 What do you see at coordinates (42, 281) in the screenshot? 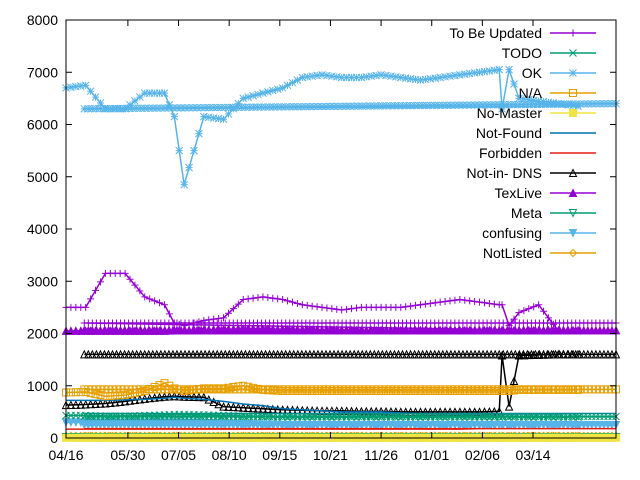
I see `y-tick-label: 3000` at bounding box center [42, 281].